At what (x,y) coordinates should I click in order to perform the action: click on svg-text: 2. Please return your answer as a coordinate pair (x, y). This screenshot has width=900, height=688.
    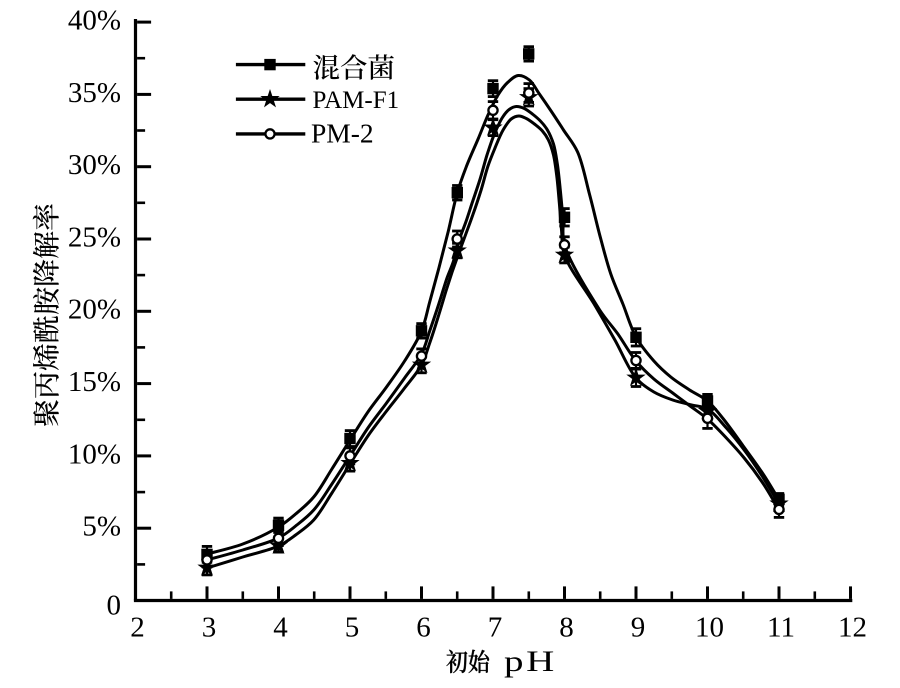
    Looking at the image, I should click on (137, 628).